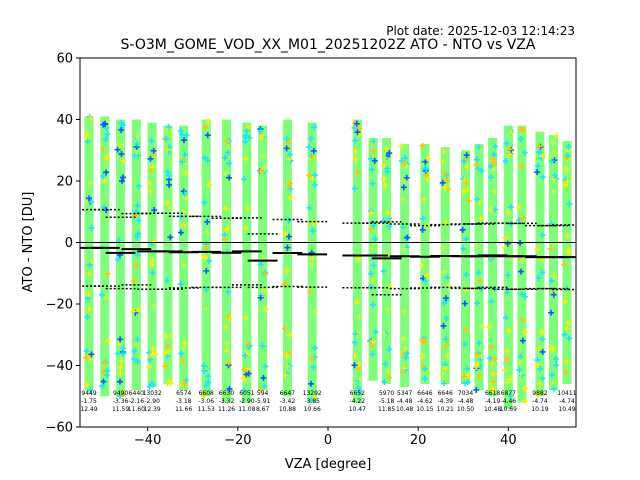 This screenshot has height=480, width=640. I want to click on x-axis-label: VZA [degree], so click(328, 464).